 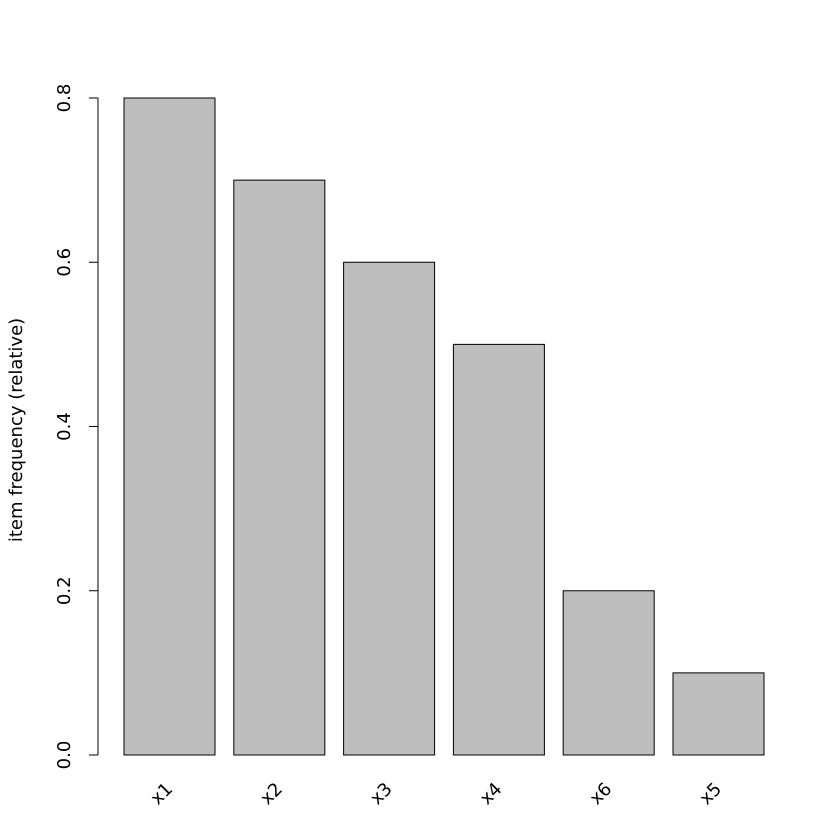 I want to click on y-axis-label: item frequency (relative), so click(x=16, y=430).